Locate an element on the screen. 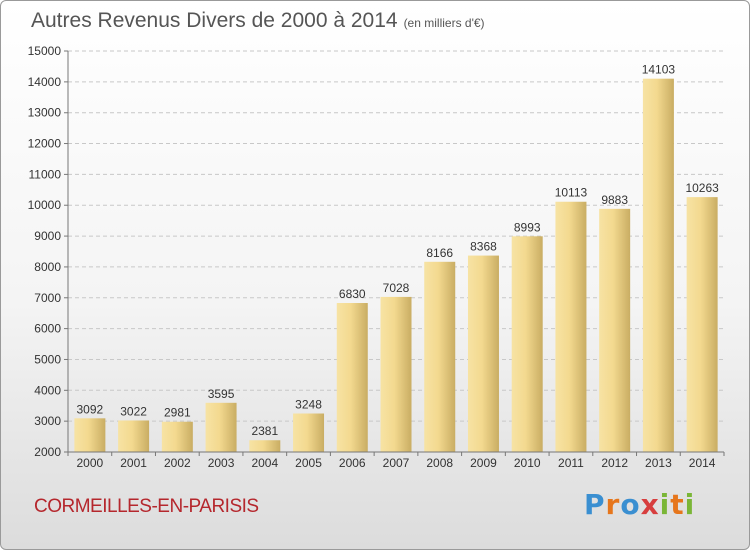 The width and height of the screenshot is (750, 550). x-tick-label: 2011 is located at coordinates (571, 463).